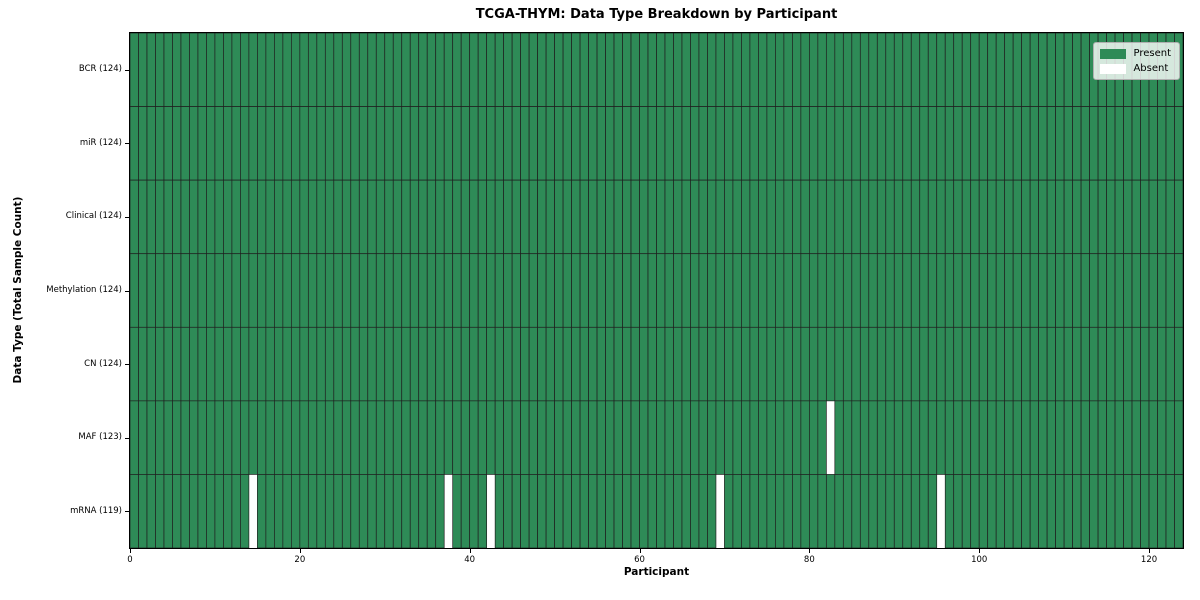 The height and width of the screenshot is (600, 1200). What do you see at coordinates (100, 69) in the screenshot?
I see `y-tick-label-BCR: BCR (124)` at bounding box center [100, 69].